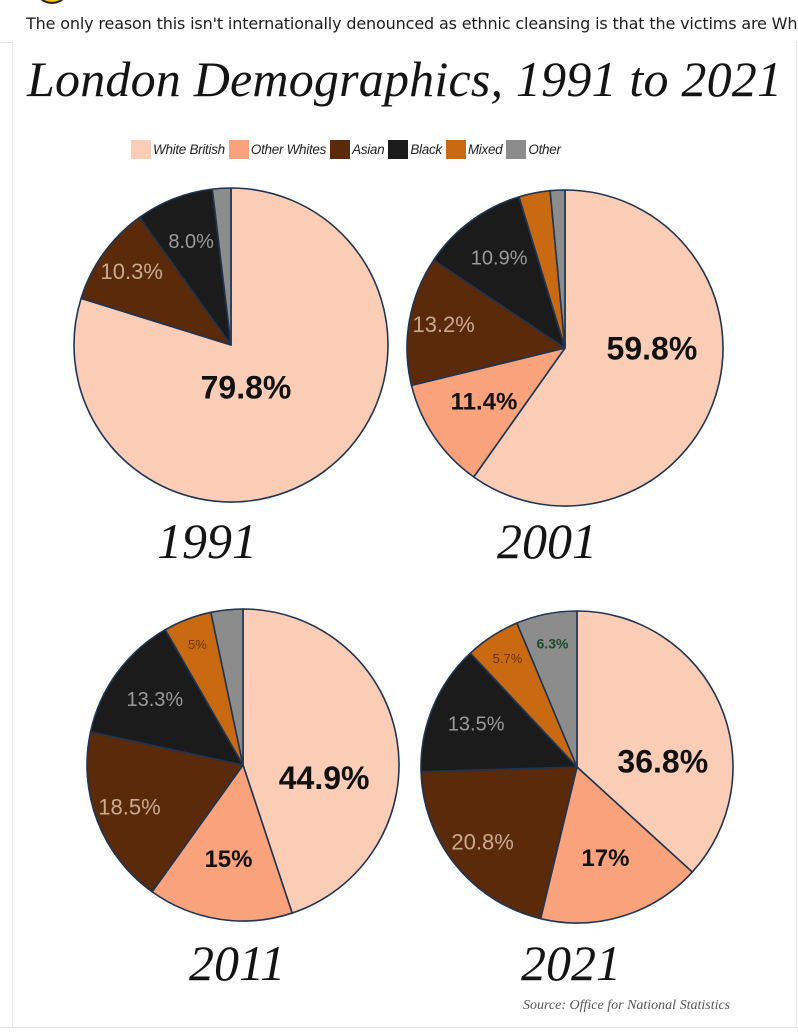  I want to click on slice-label-2021-mixed: 5.7%, so click(508, 658).